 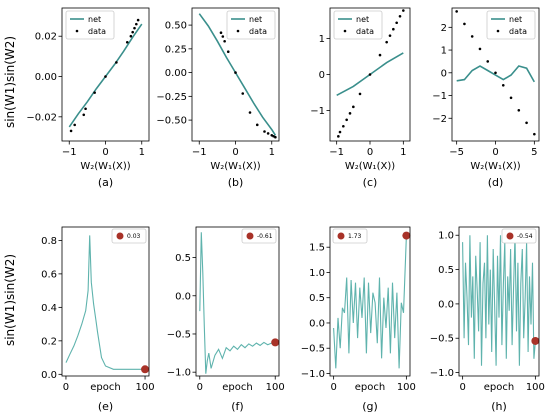 I want to click on subplot-caption: (a), so click(x=105, y=182).